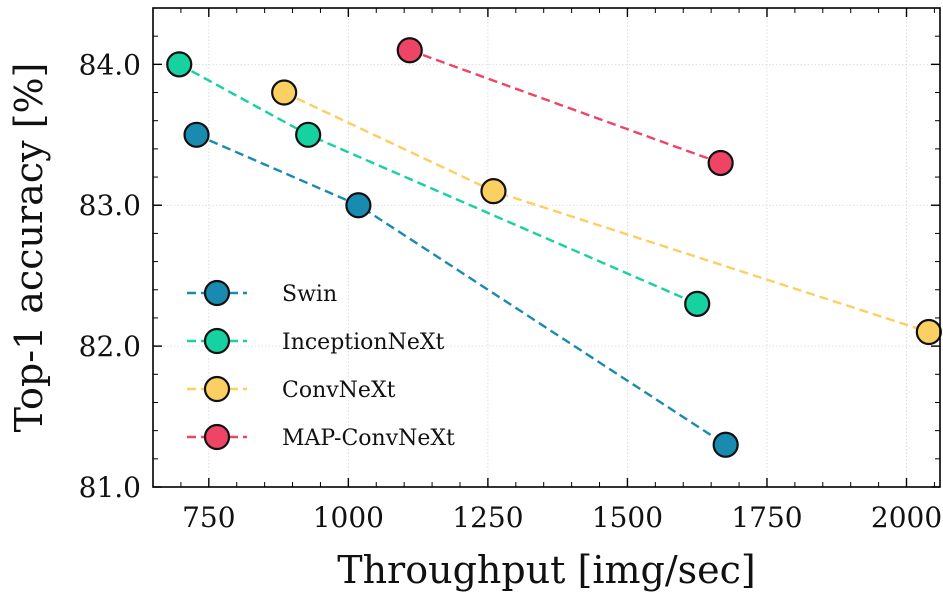 The width and height of the screenshot is (943, 597). Describe the element at coordinates (309, 294) in the screenshot. I see `legend-label: Swin` at that location.